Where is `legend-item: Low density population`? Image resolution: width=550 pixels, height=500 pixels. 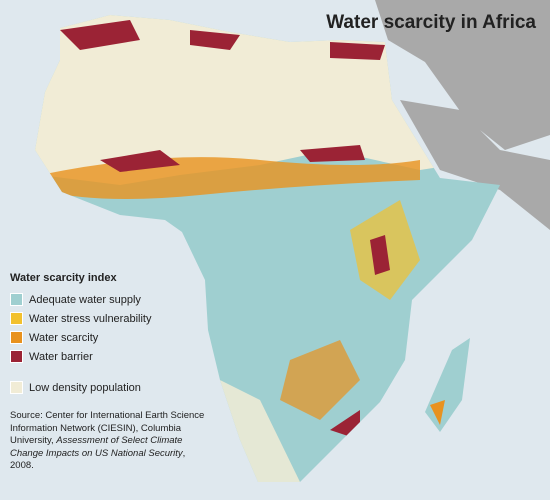
legend-item: Low density population is located at coordinates (80, 387).